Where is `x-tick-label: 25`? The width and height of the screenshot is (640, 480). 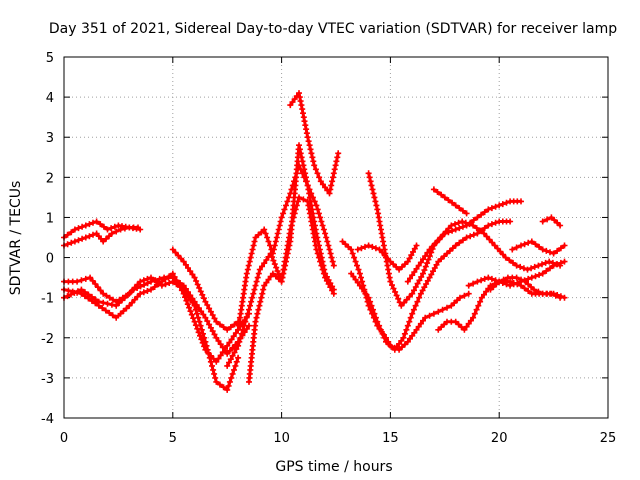
x-tick-label: 25 is located at coordinates (608, 438).